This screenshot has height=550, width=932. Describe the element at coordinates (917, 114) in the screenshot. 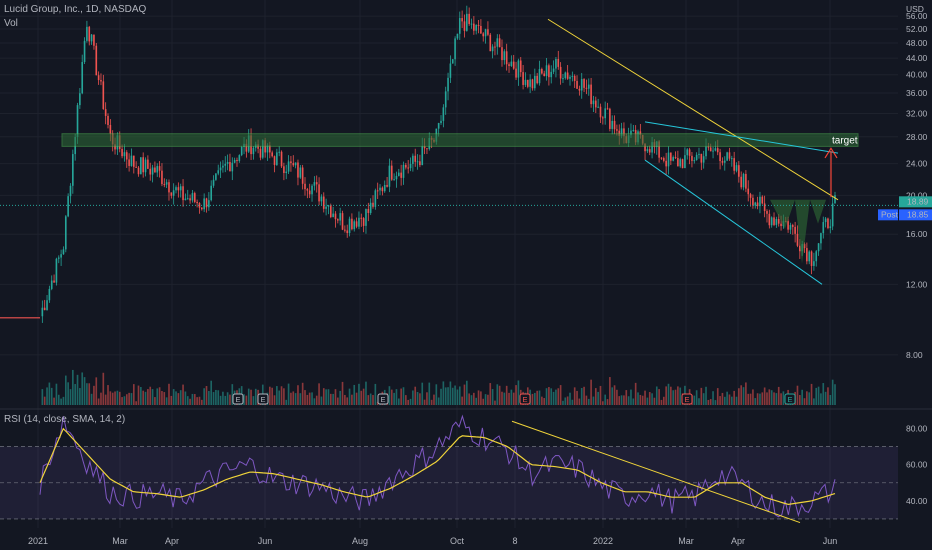

I see `price-tick-label: 32.00` at that location.